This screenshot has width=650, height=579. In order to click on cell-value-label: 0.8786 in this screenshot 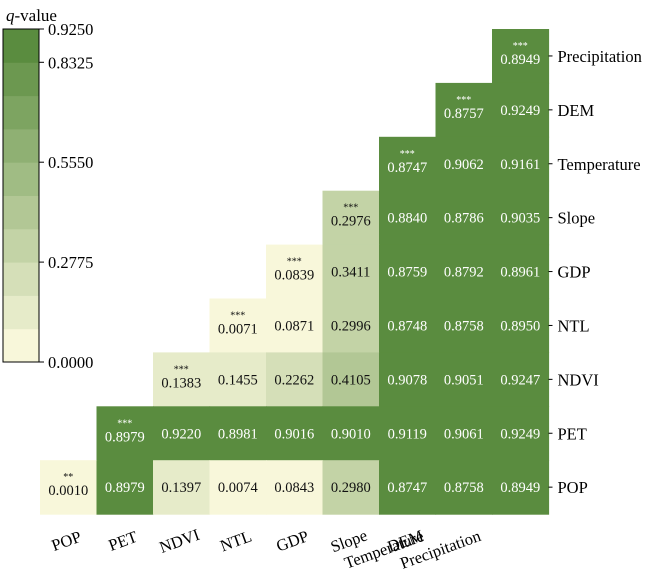, I will do `click(464, 219)`.